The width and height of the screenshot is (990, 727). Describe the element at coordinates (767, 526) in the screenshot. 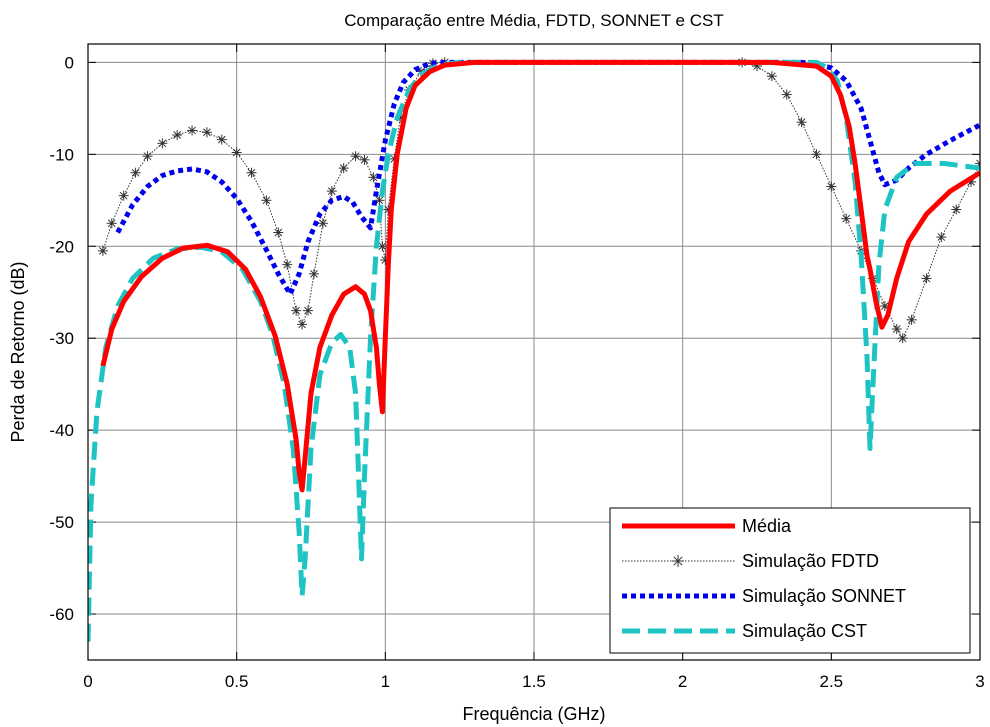

I see `legend-label: Média` at that location.